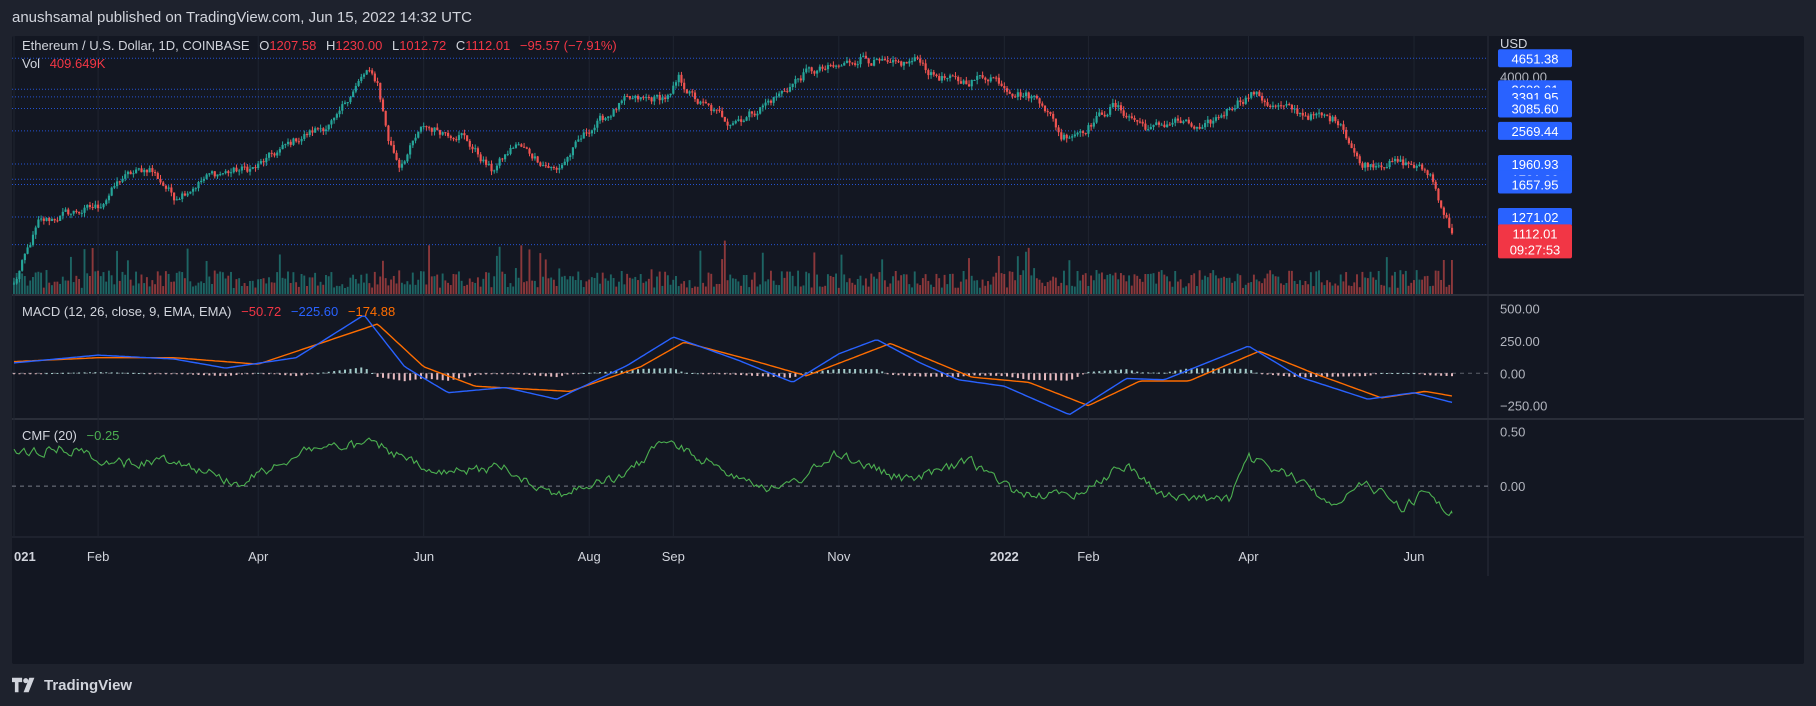 This screenshot has height=706, width=1816. Describe the element at coordinates (103, 435) in the screenshot. I see `cmf-value: −0.25` at that location.